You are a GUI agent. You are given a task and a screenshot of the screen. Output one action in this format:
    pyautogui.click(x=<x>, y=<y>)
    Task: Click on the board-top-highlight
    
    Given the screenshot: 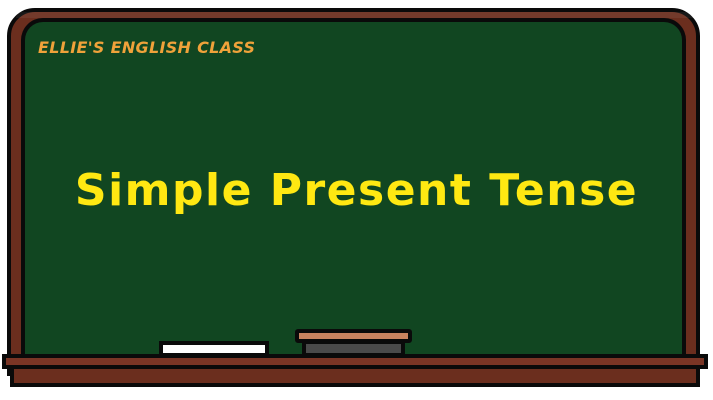 What is the action you would take?
    pyautogui.click(x=356, y=15)
    